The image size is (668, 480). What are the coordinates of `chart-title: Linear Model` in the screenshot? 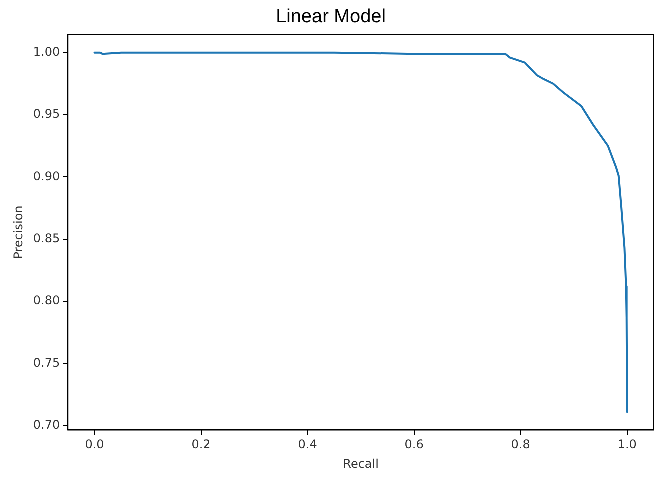 It's located at (331, 17).